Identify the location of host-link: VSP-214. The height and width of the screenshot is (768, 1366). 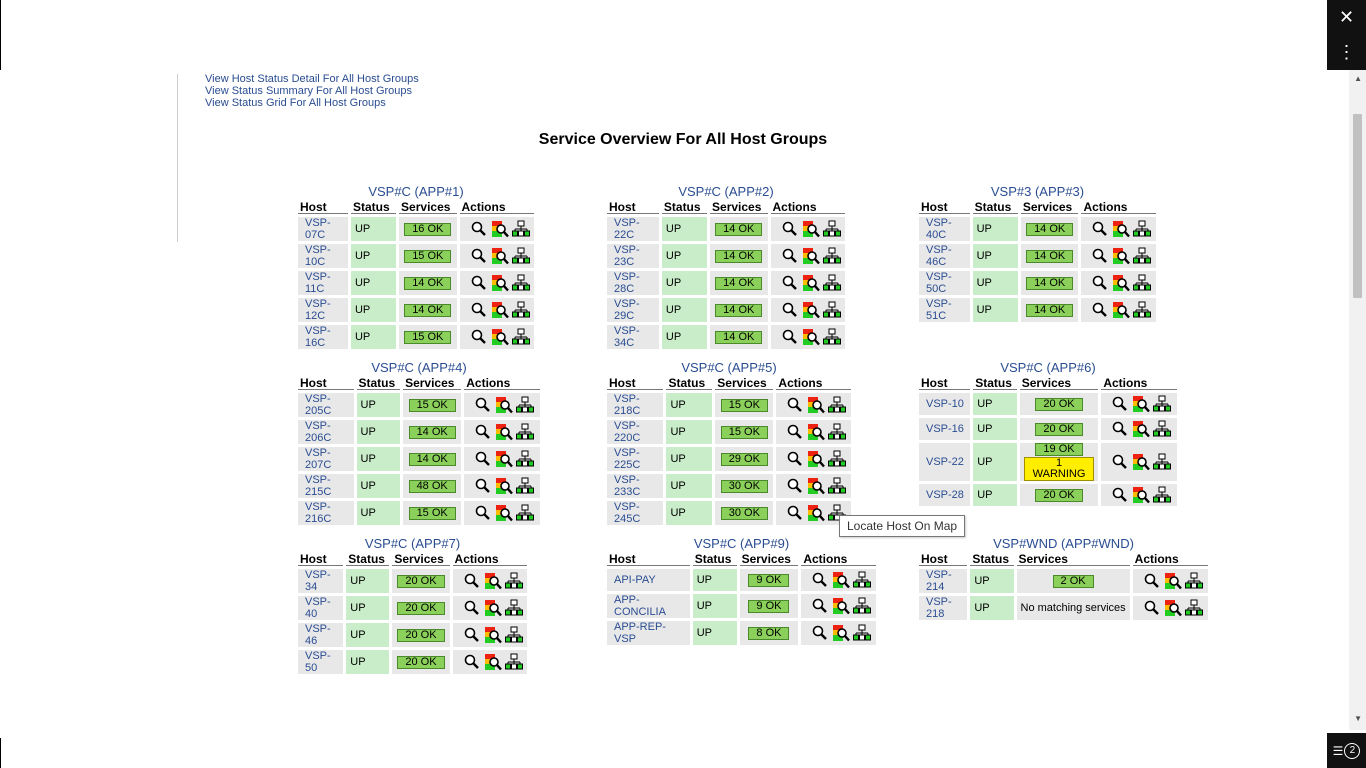
(943, 581).